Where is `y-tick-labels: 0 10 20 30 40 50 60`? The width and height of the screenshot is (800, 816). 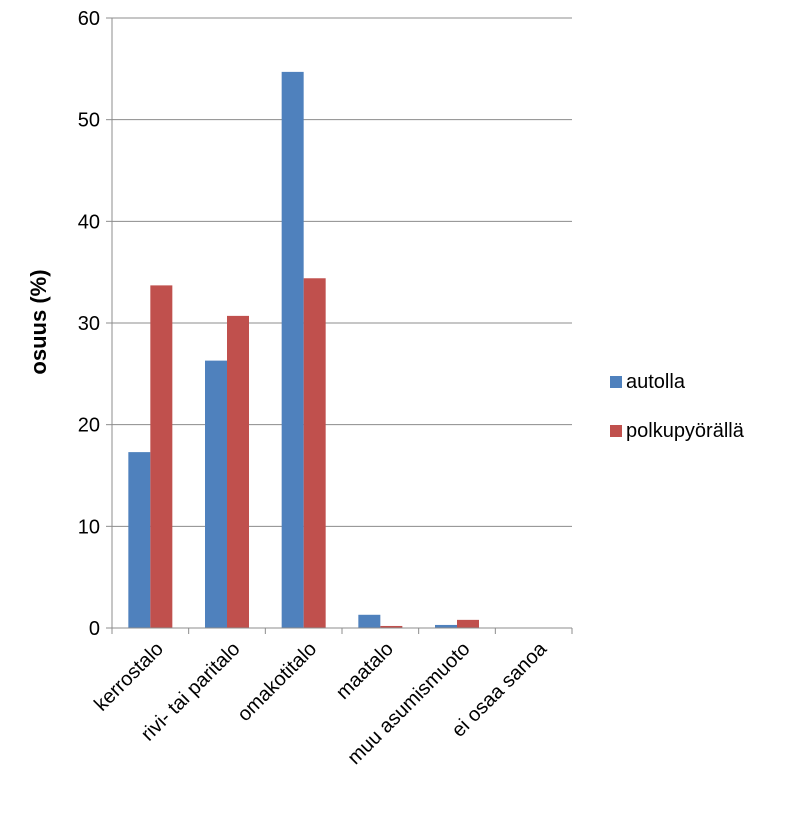
y-tick-labels: 0 10 20 30 40 50 60 is located at coordinates (89, 324).